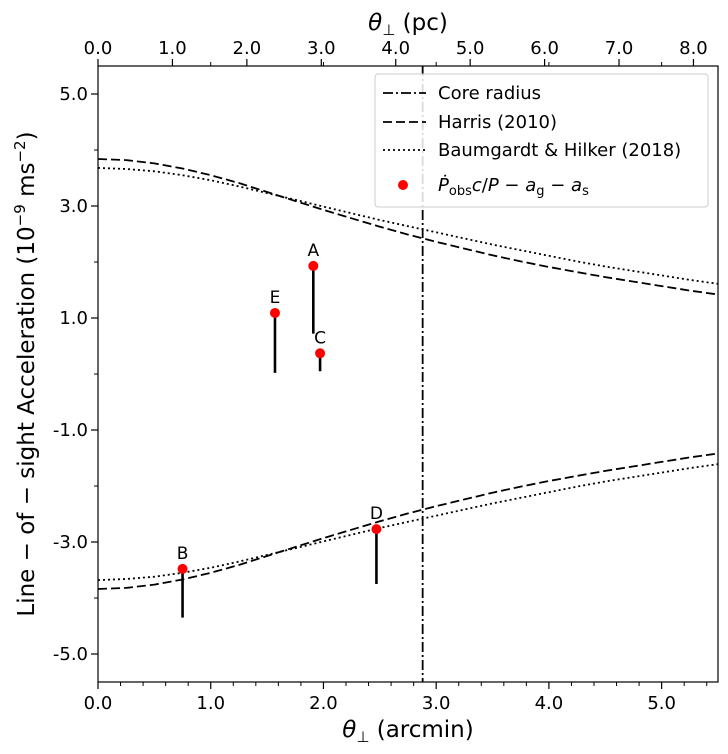  What do you see at coordinates (70, 542) in the screenshot?
I see `y-tick-label: -3.0` at bounding box center [70, 542].